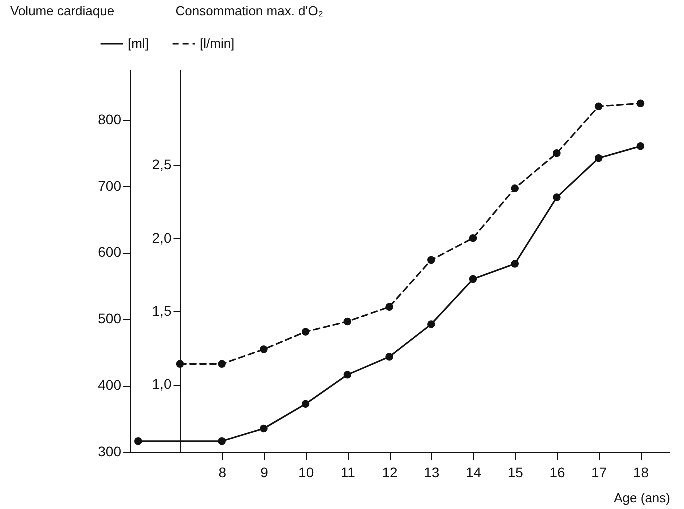 This screenshot has height=509, width=684. Describe the element at coordinates (162, 310) in the screenshot. I see `y2-tick-label: 1,5` at that location.